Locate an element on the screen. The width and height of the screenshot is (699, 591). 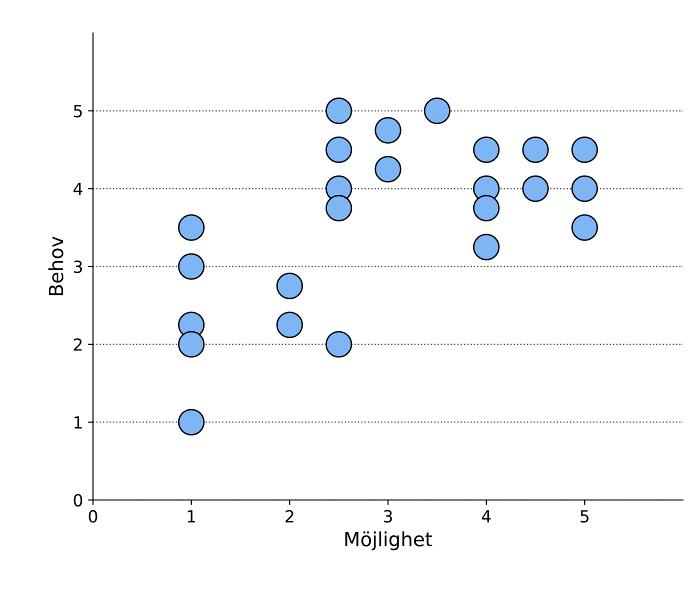
x-axis-title: Möjlighet is located at coordinates (388, 540).